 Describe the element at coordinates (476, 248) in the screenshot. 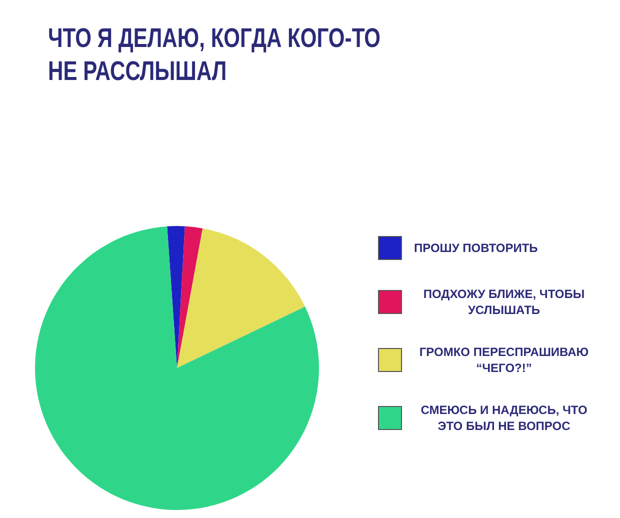

I see `legend-label: ПРОШУ ПОВТОРИТЬ` at that location.